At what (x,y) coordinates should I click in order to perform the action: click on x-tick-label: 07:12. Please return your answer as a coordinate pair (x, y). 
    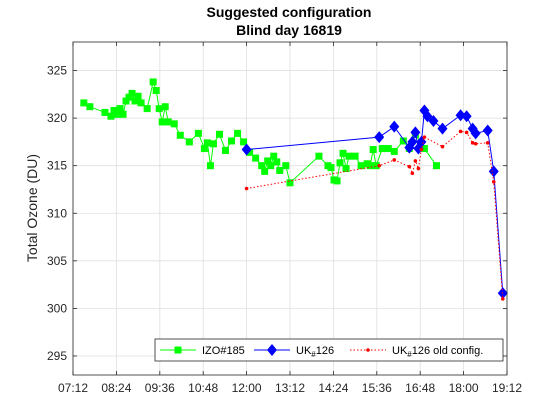
    Looking at the image, I should click on (73, 388).